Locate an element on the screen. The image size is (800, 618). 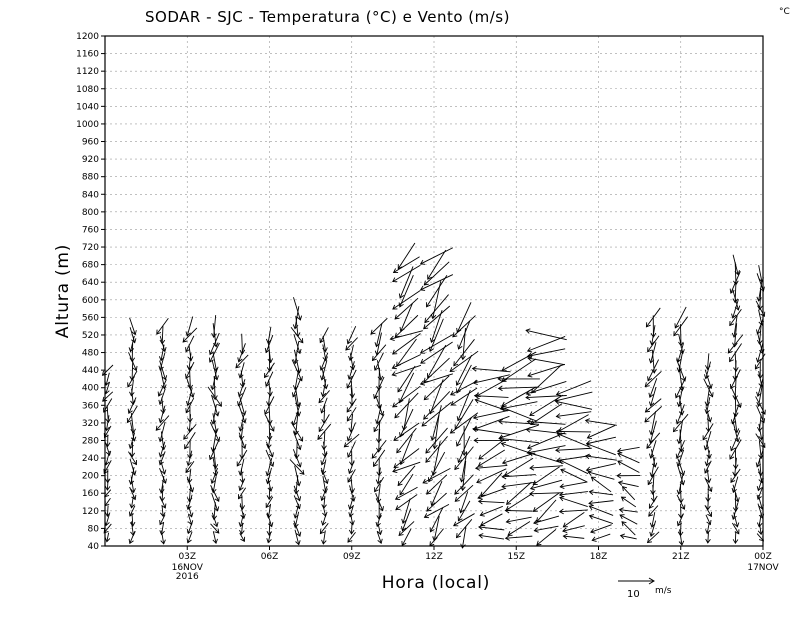
x-tick-label: 03Z is located at coordinates (187, 557).